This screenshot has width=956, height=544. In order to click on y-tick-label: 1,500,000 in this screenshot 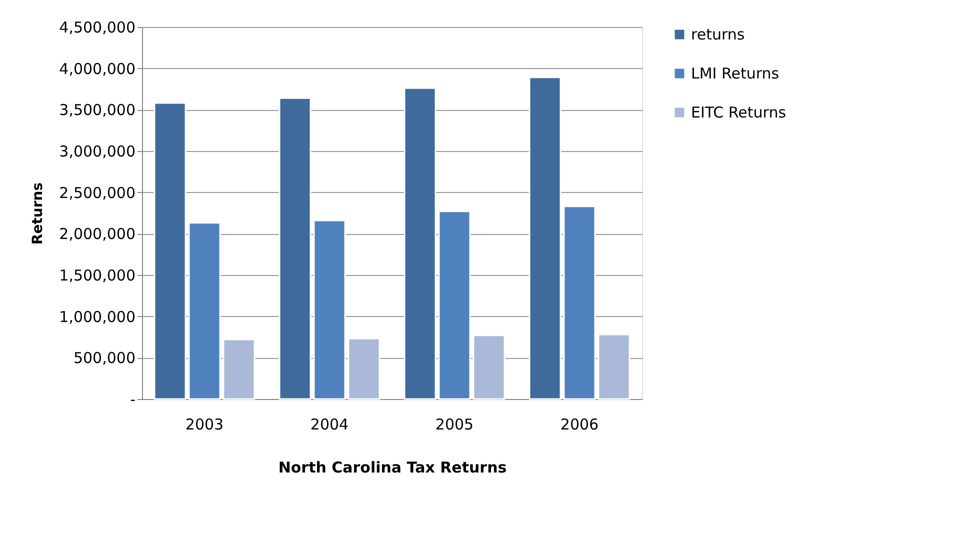, I will do `click(97, 275)`.